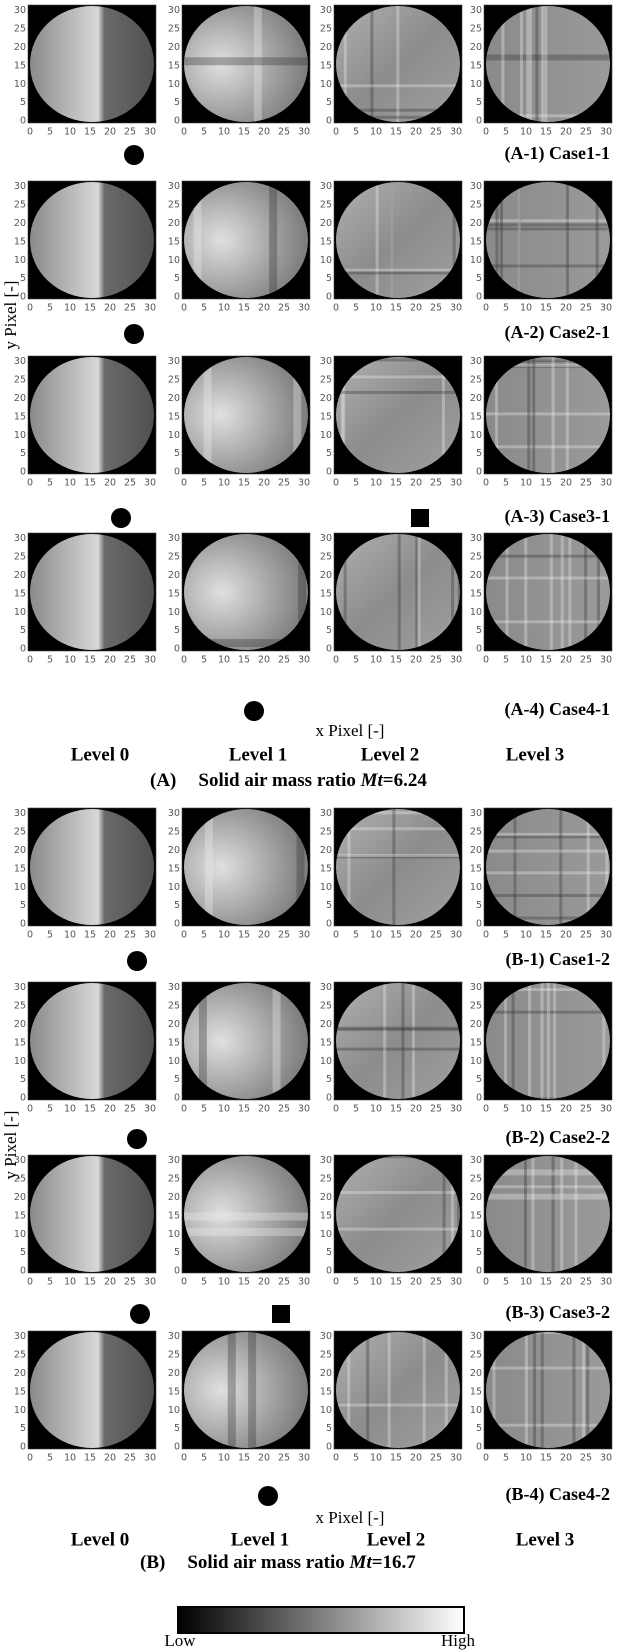 Image resolution: width=626 pixels, height=1651 pixels. Describe the element at coordinates (420, 518) in the screenshot. I see `marker-square` at that location.